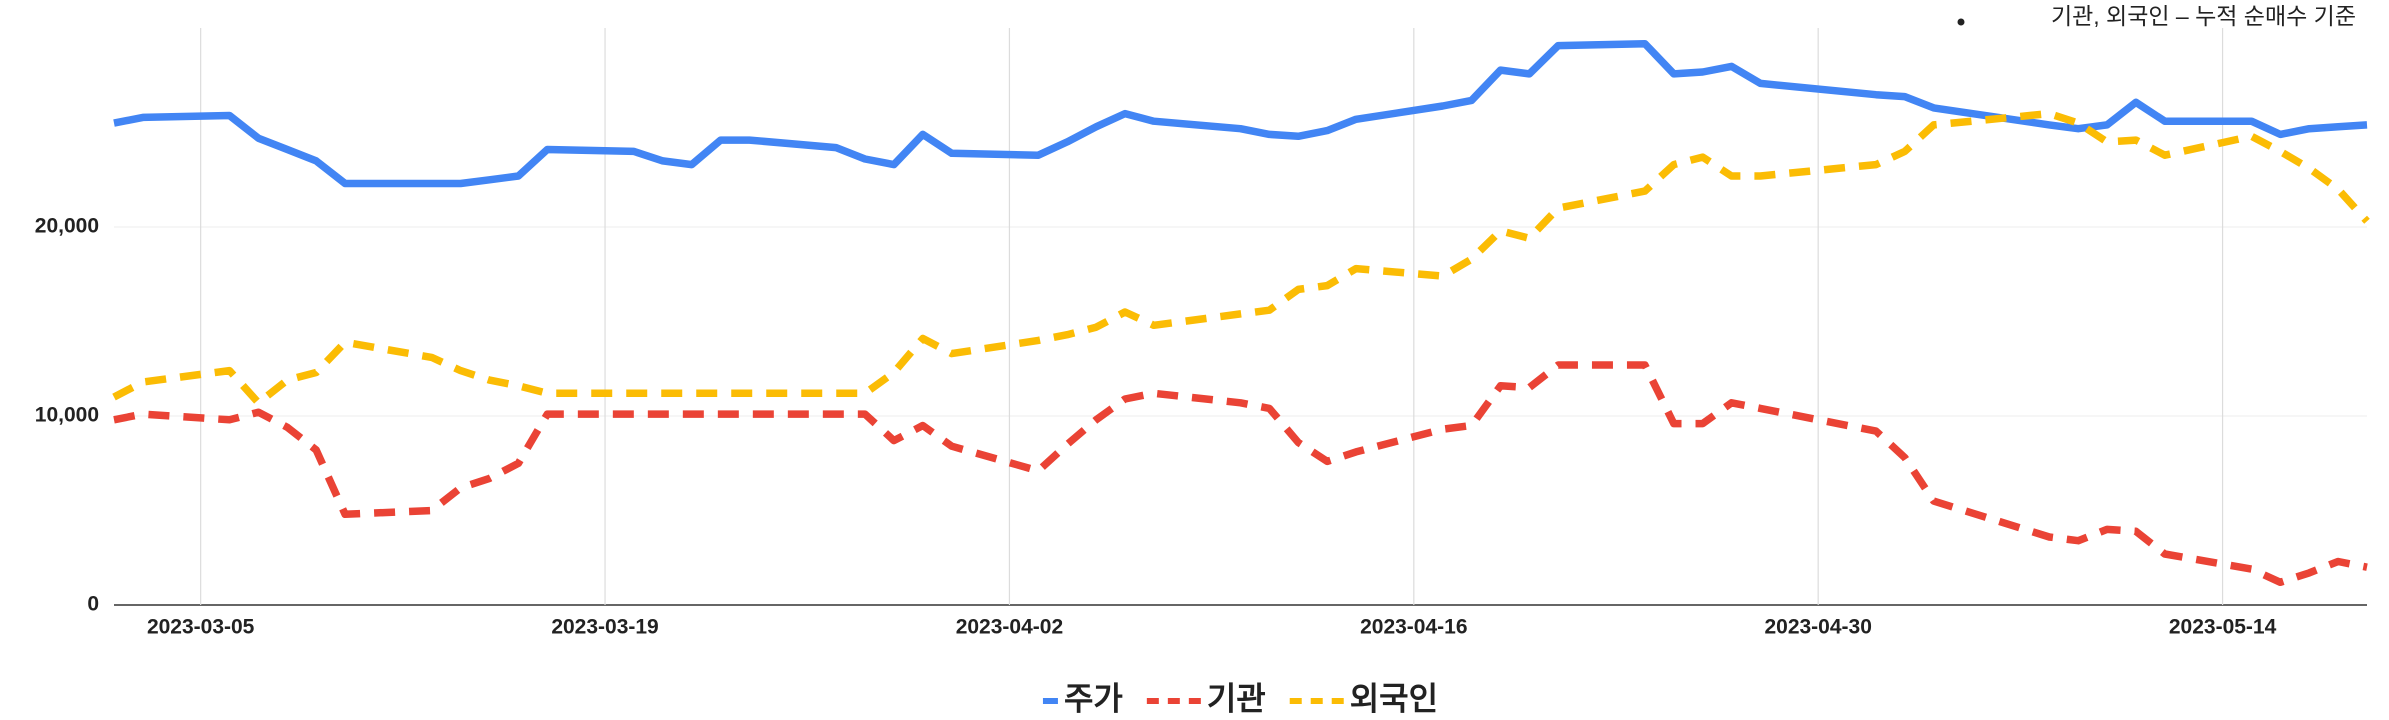  What do you see at coordinates (1817, 627) in the screenshot?
I see `x-tick-label: 2023-04-30` at bounding box center [1817, 627].